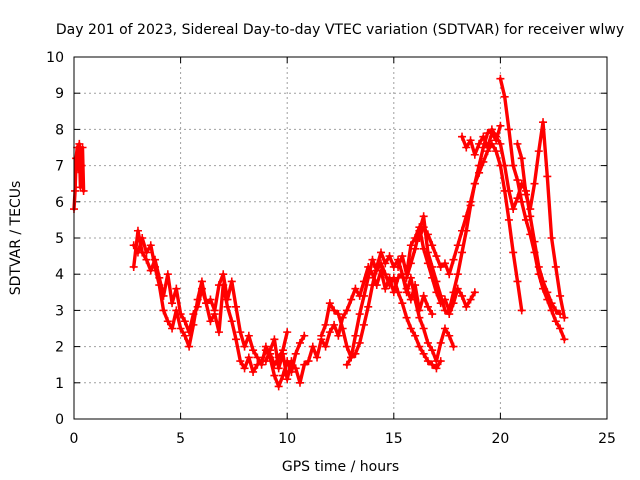 The image size is (640, 480). Describe the element at coordinates (180, 439) in the screenshot. I see `x-tick-label: 5` at that location.